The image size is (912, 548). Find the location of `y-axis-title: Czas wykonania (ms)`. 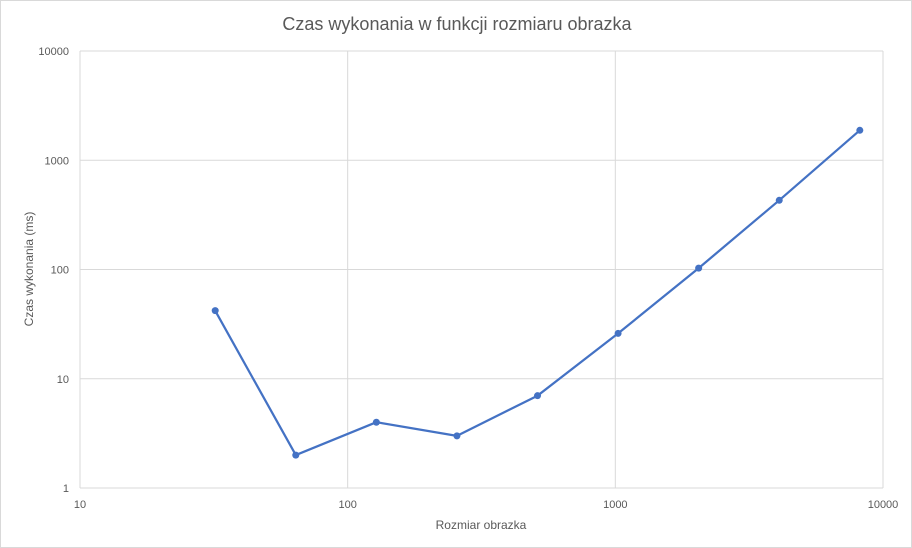

y-axis-title: Czas wykonania (ms) is located at coordinates (29, 269).